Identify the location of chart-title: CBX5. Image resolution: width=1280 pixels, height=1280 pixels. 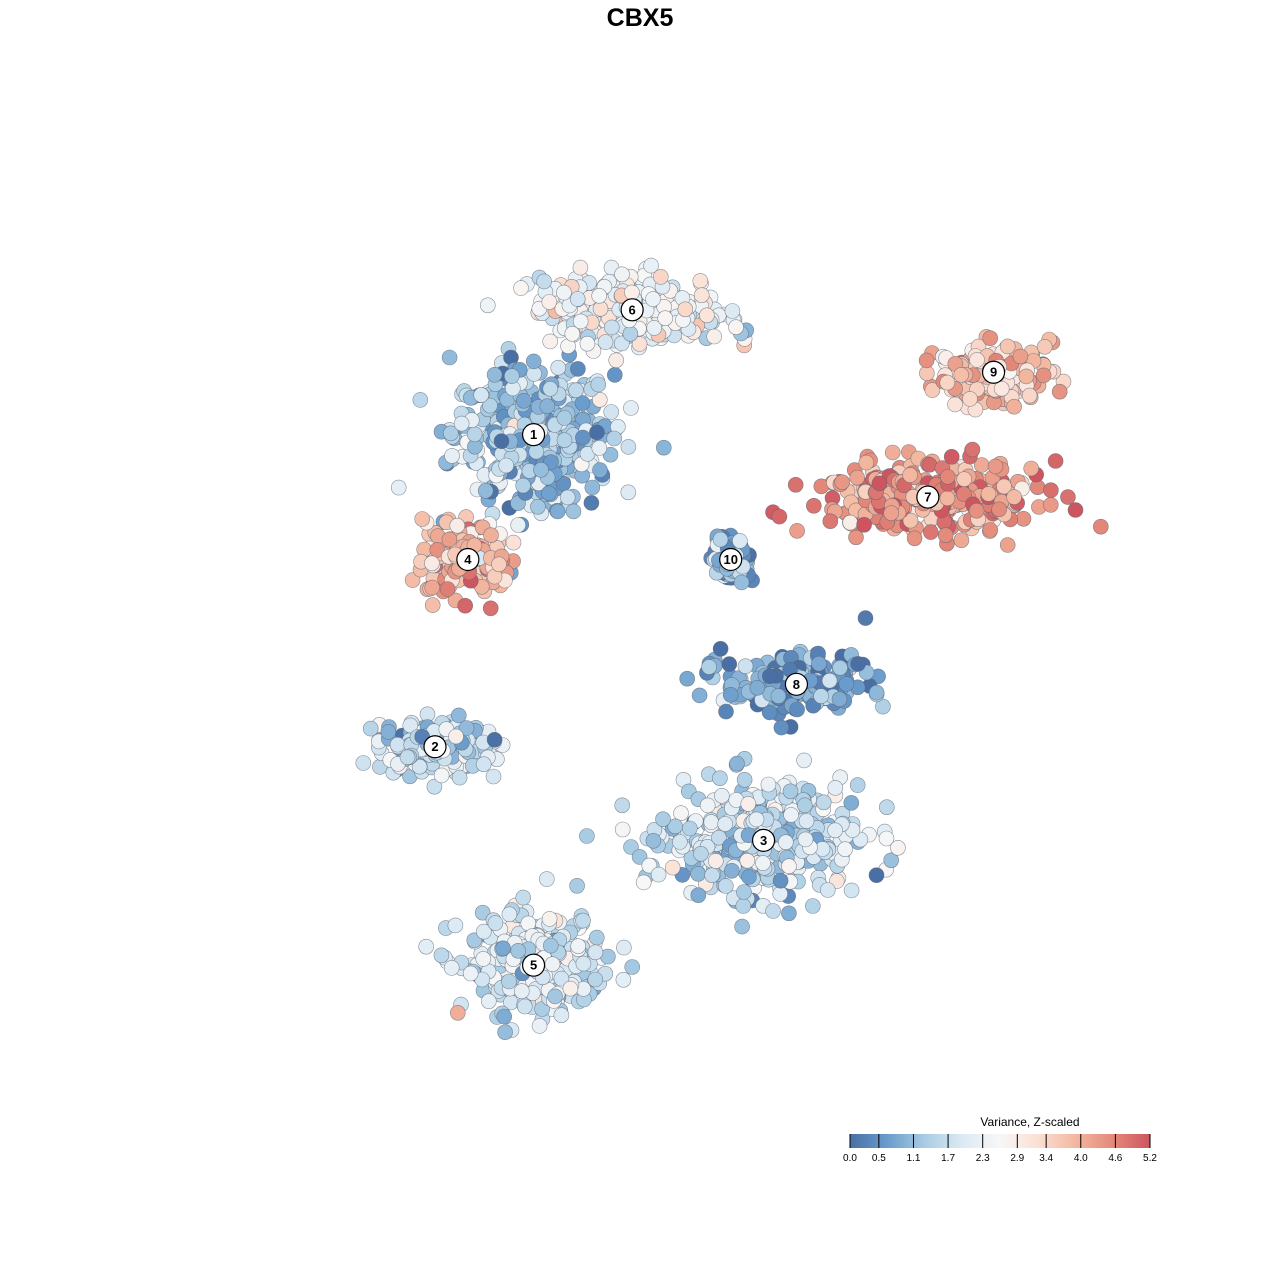
(640, 18).